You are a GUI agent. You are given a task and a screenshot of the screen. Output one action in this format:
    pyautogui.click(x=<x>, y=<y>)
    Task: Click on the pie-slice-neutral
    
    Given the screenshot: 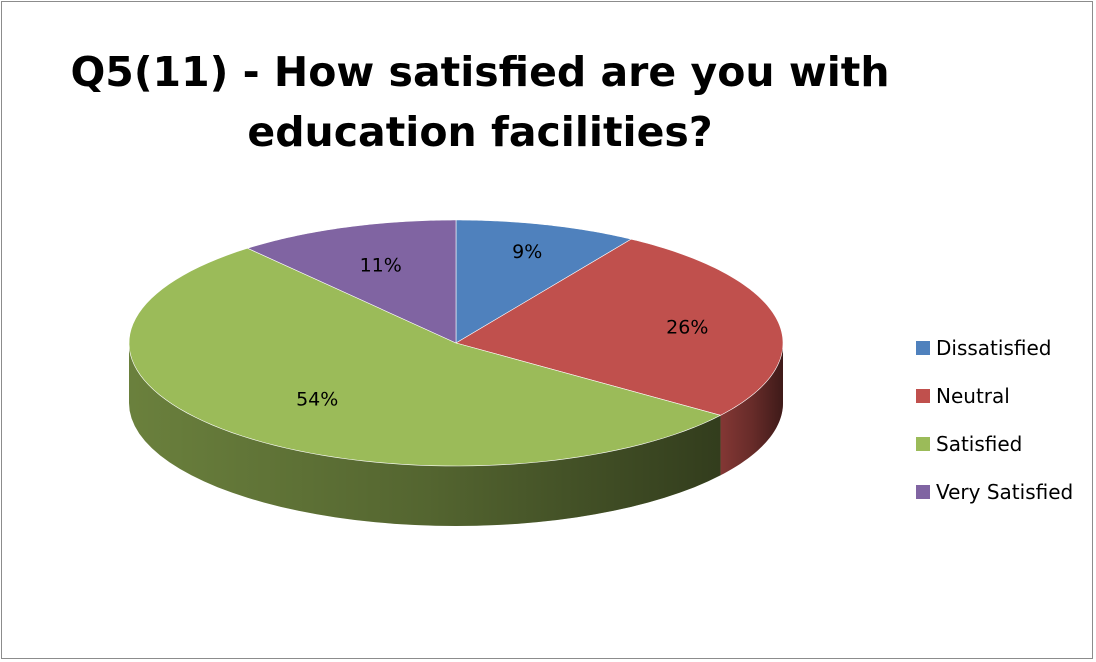 What is the action you would take?
    pyautogui.click(x=619, y=327)
    